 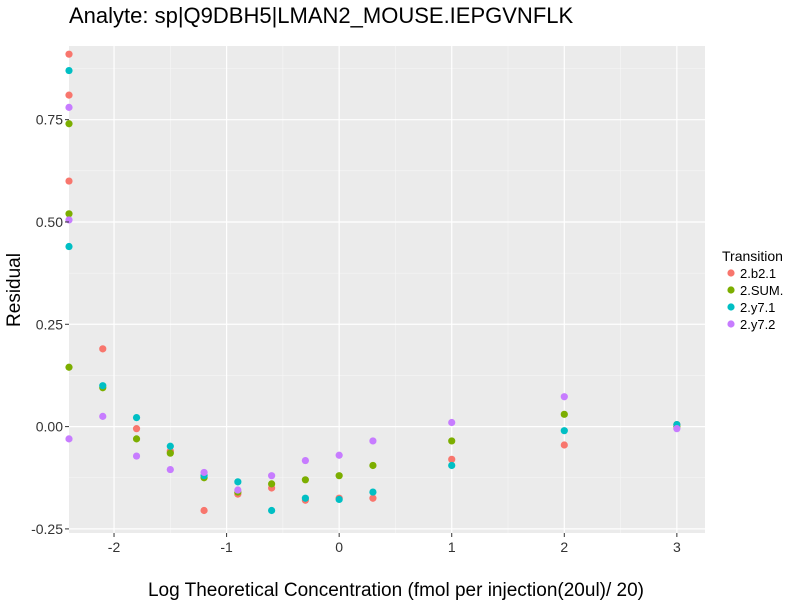 I want to click on y-tick-label: 0.00, so click(x=49, y=427).